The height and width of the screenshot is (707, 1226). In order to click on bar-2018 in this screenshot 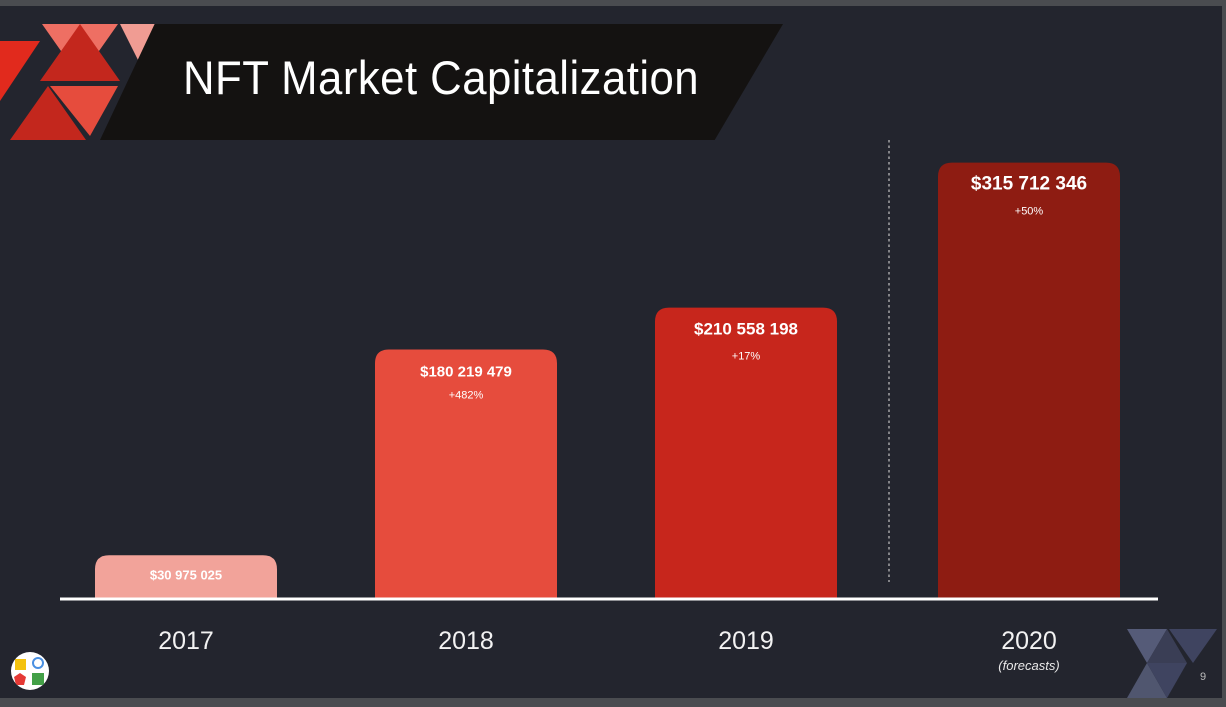, I will do `click(466, 473)`.